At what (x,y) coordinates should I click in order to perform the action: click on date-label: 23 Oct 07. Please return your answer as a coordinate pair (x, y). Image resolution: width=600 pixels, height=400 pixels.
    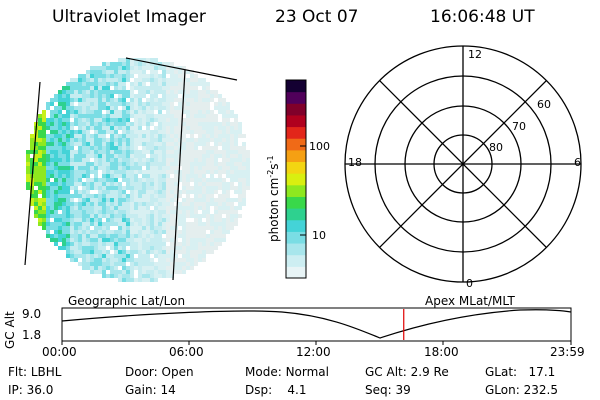
    Looking at the image, I should click on (317, 17).